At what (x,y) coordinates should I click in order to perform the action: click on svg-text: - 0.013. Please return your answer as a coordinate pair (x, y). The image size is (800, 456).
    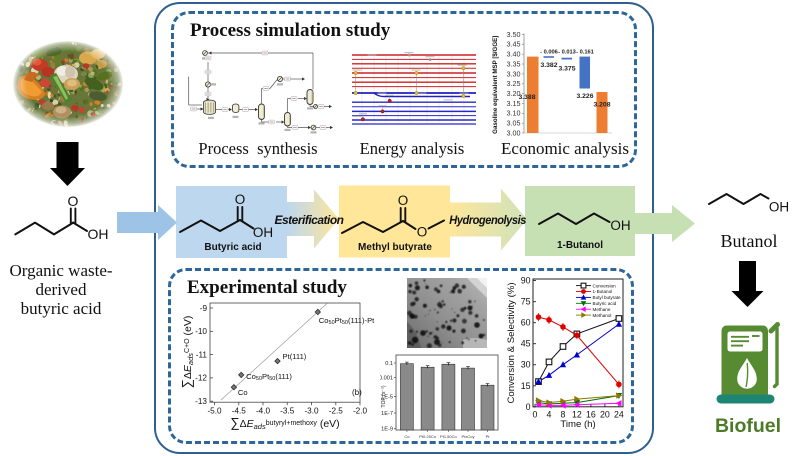
    Looking at the image, I should click on (567, 53).